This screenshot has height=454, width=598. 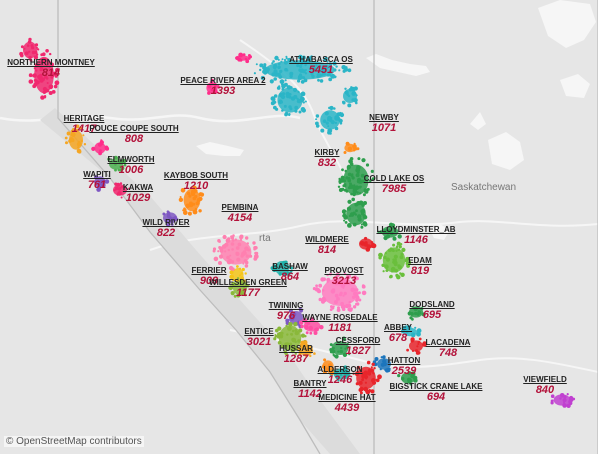 I want to click on cluster-edam, so click(x=395, y=260).